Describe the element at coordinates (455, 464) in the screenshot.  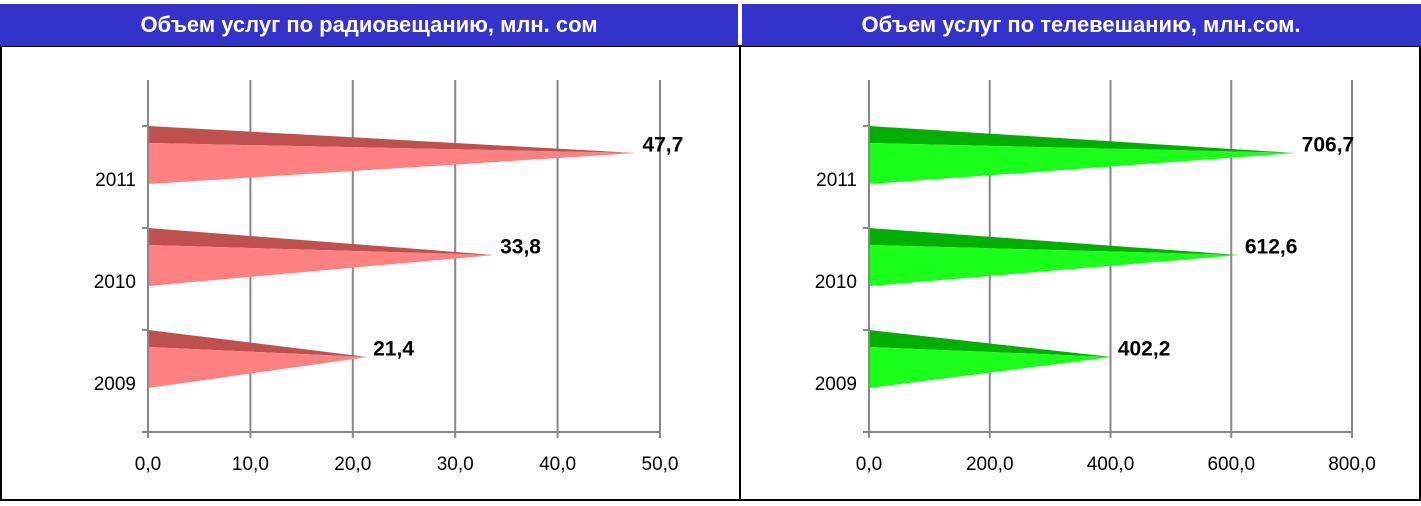
I see `x-tick-label: 30,0` at that location.